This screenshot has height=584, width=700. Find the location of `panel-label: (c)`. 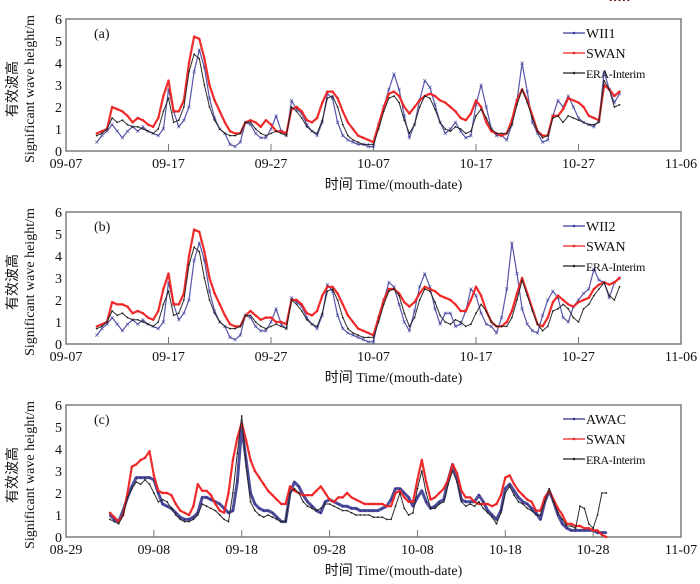

panel-label: (c) is located at coordinates (102, 420).